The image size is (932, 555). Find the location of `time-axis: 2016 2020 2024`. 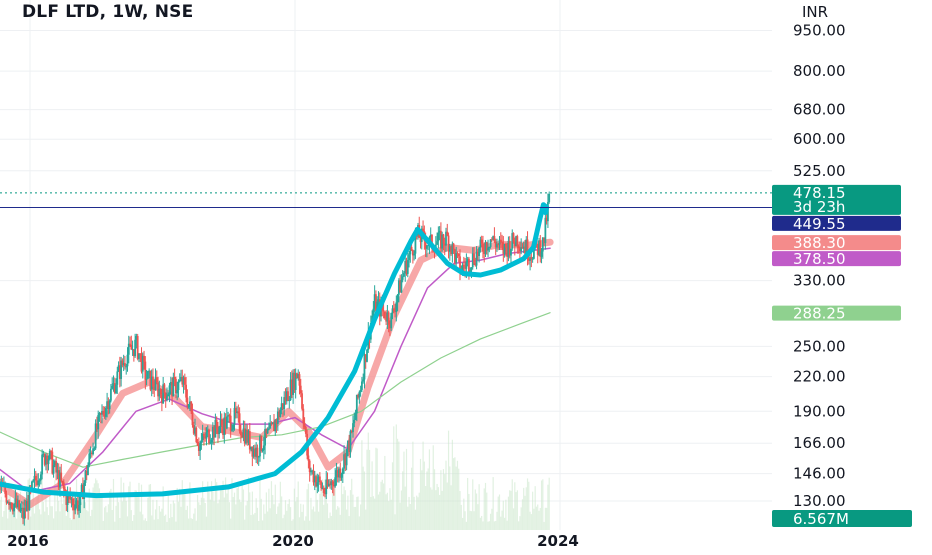

time-axis: 2016 2020 2024 is located at coordinates (293, 541).